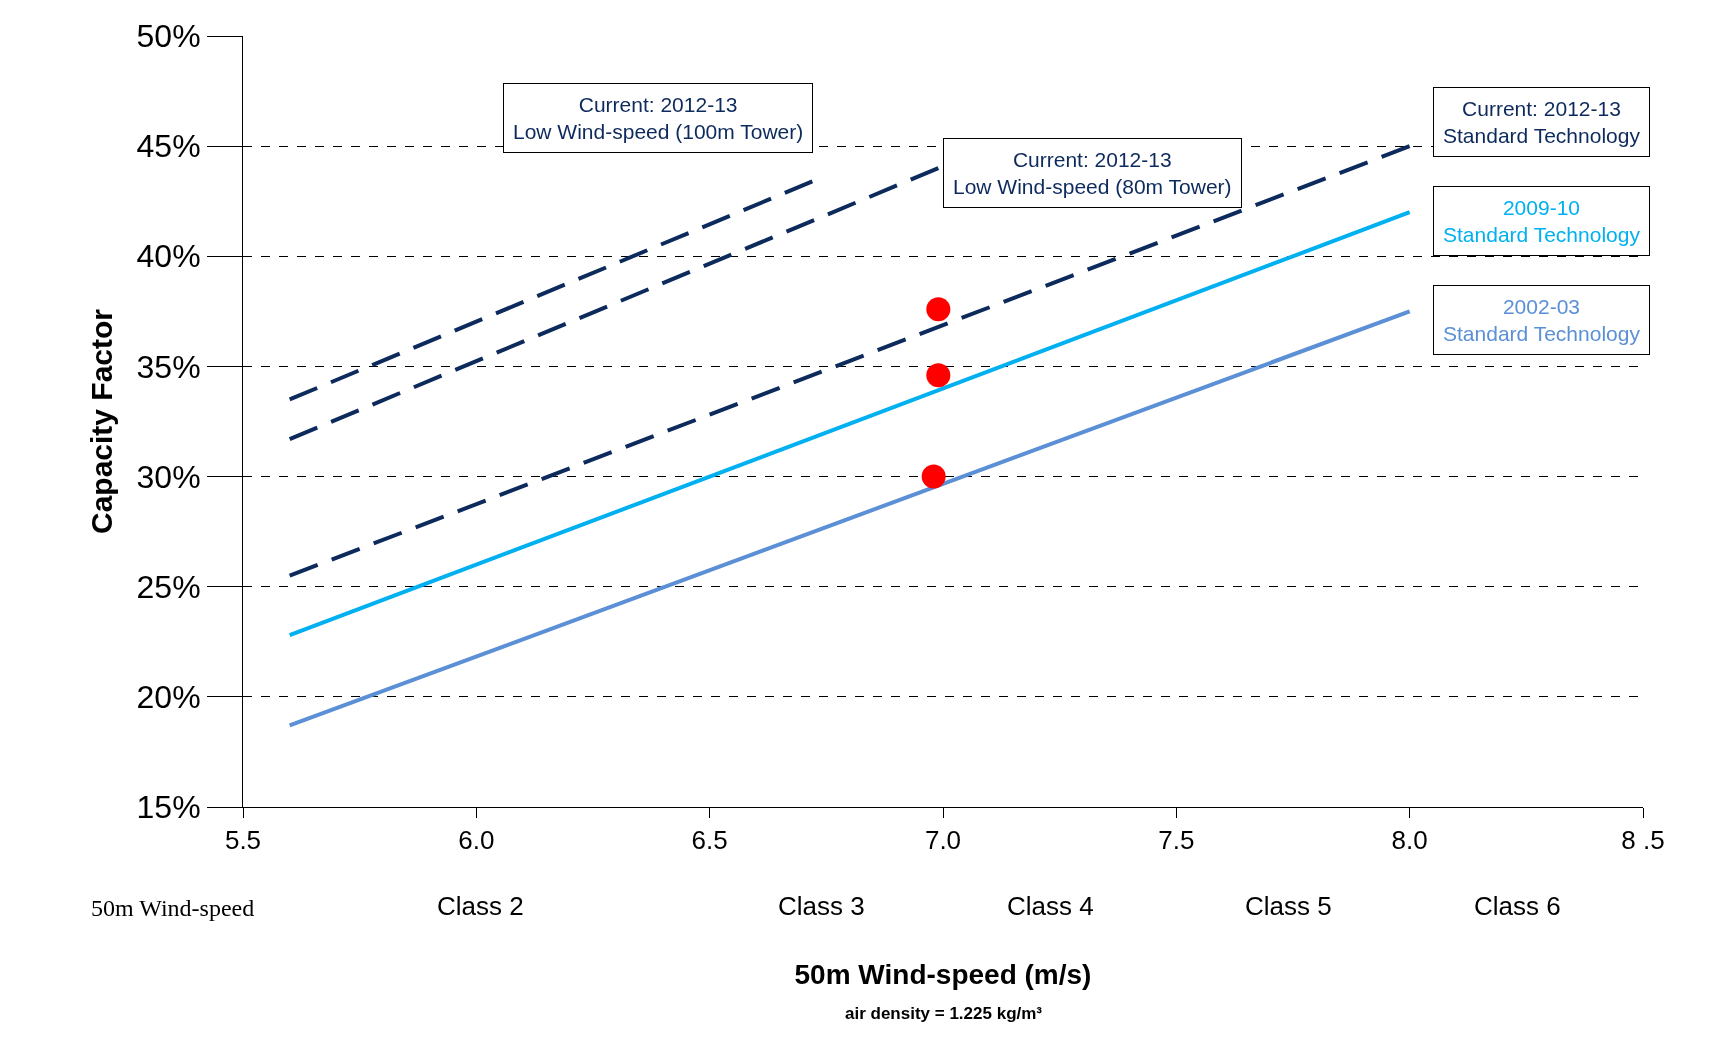  I want to click on series-label: 2009-10 Standard Technology, so click(1542, 221).